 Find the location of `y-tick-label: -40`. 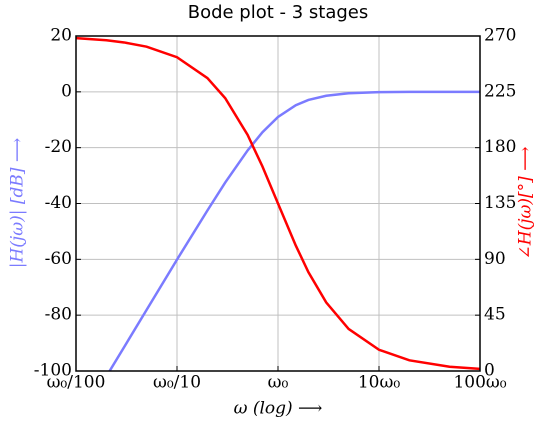

y-tick-label: -40 is located at coordinates (58, 203).